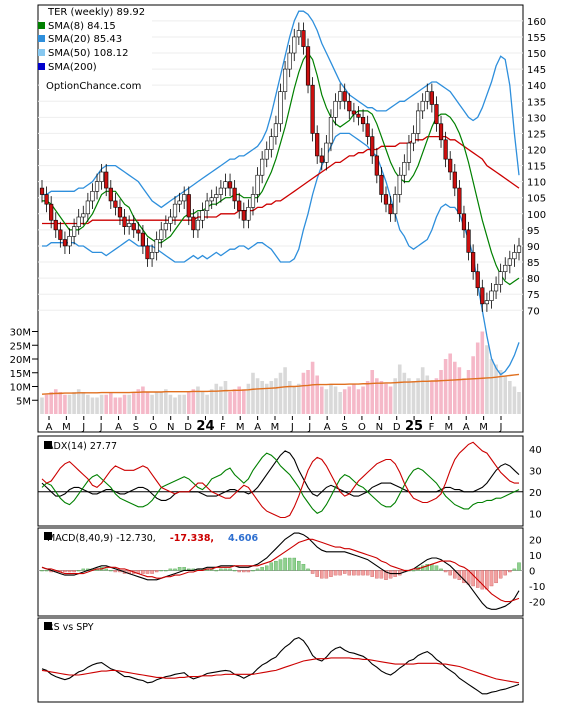 This screenshot has width=566, height=706. I want to click on price-tick-label: 105, so click(536, 199).